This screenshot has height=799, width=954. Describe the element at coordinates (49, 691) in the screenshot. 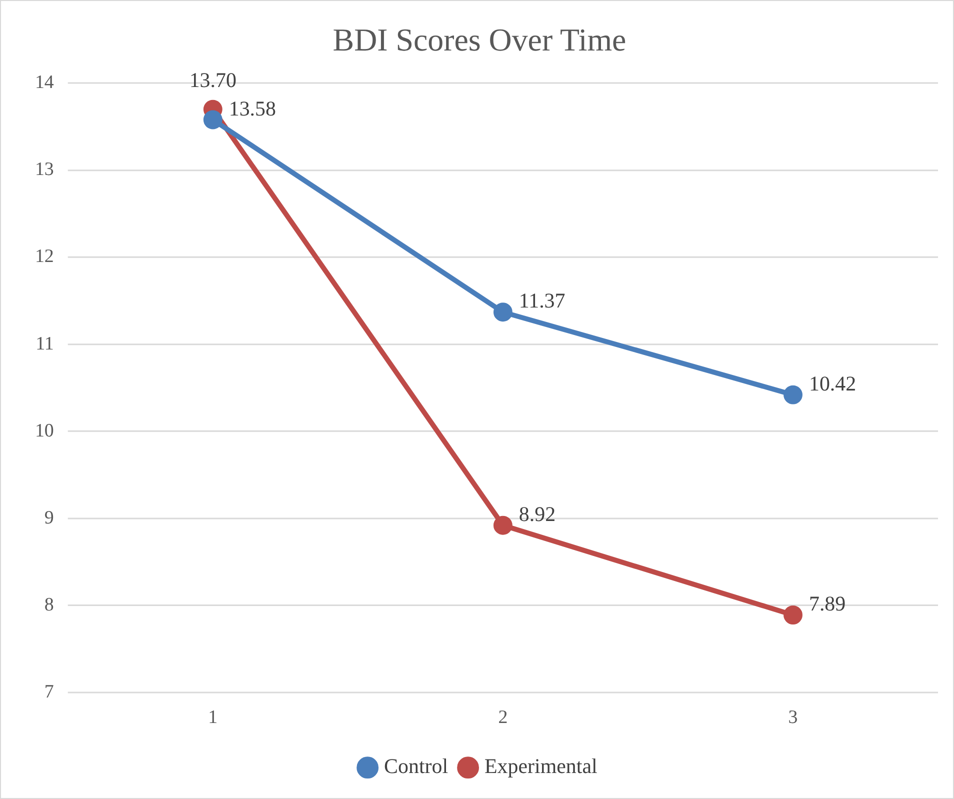

I see `y-tick-label: 7` at that location.